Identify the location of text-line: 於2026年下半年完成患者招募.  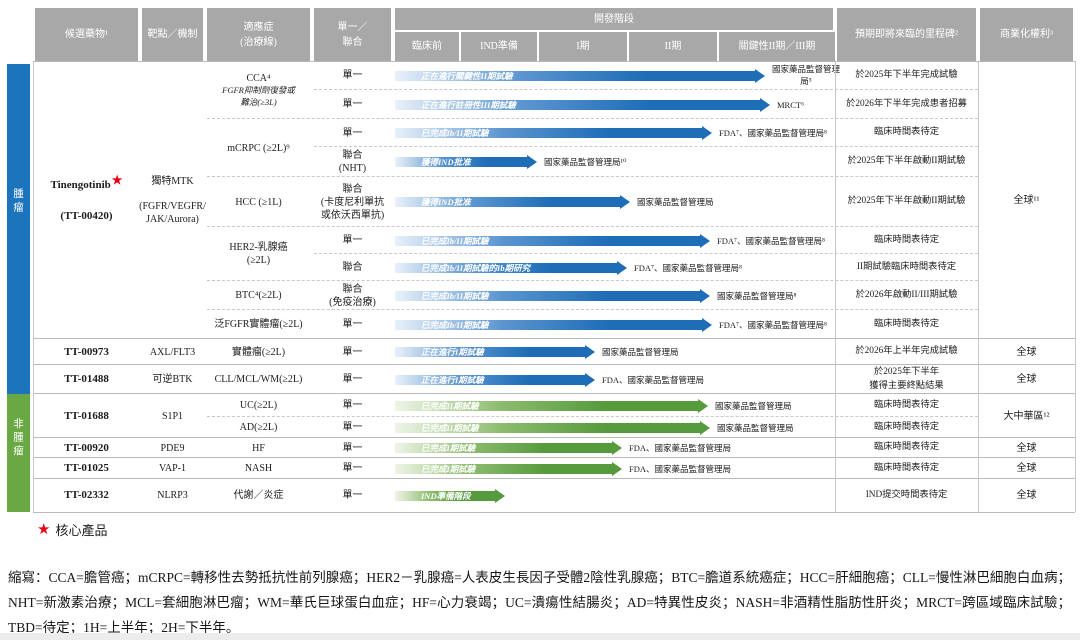
(906, 103).